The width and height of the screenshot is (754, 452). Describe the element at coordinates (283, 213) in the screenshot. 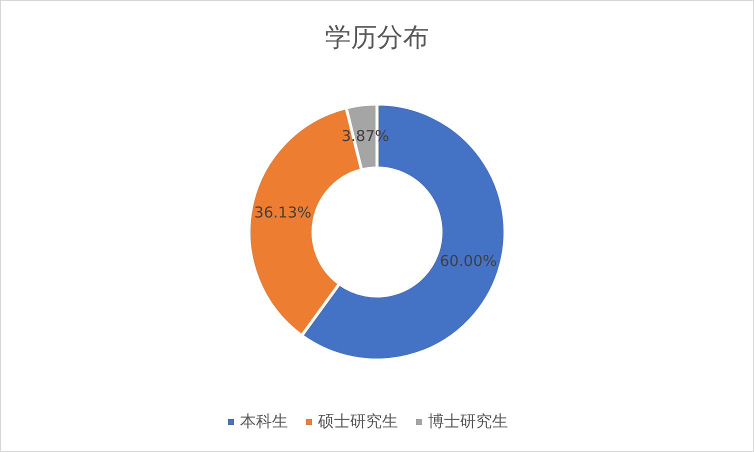

I see `data-label: 36.13%` at that location.